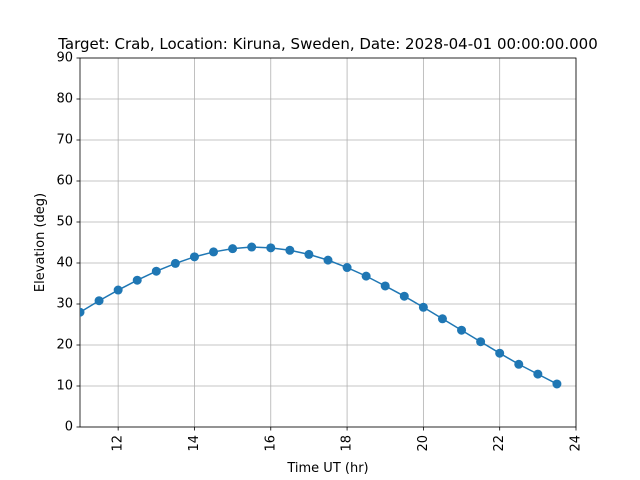 The width and height of the screenshot is (640, 480). What do you see at coordinates (118, 443) in the screenshot?
I see `x-tick-label: 12` at bounding box center [118, 443].